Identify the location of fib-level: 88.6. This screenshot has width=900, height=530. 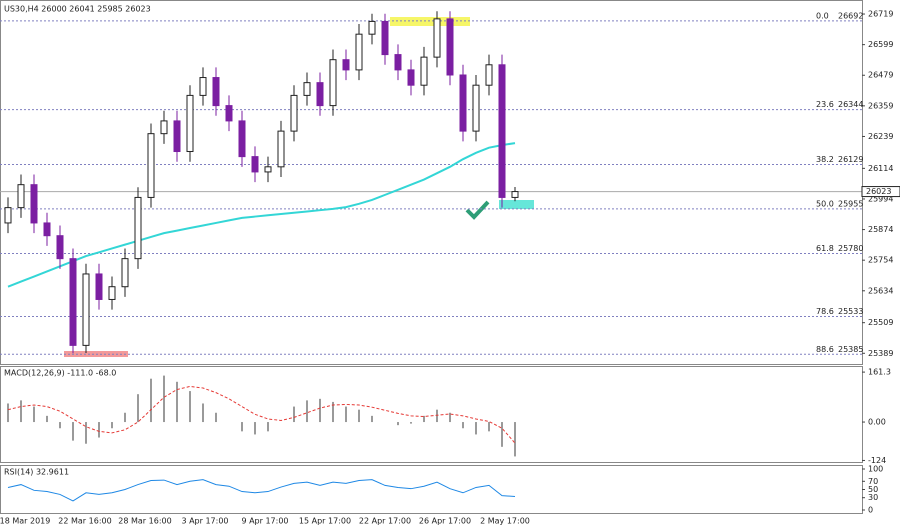
(825, 349).